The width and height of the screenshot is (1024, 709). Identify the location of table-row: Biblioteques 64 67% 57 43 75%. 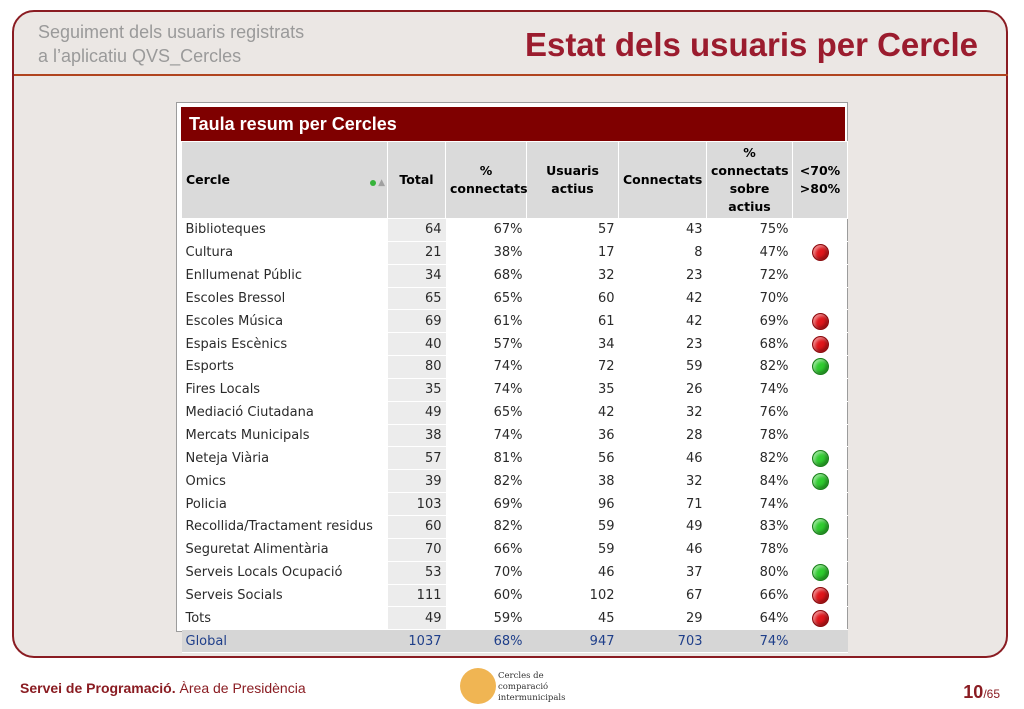
(514, 230).